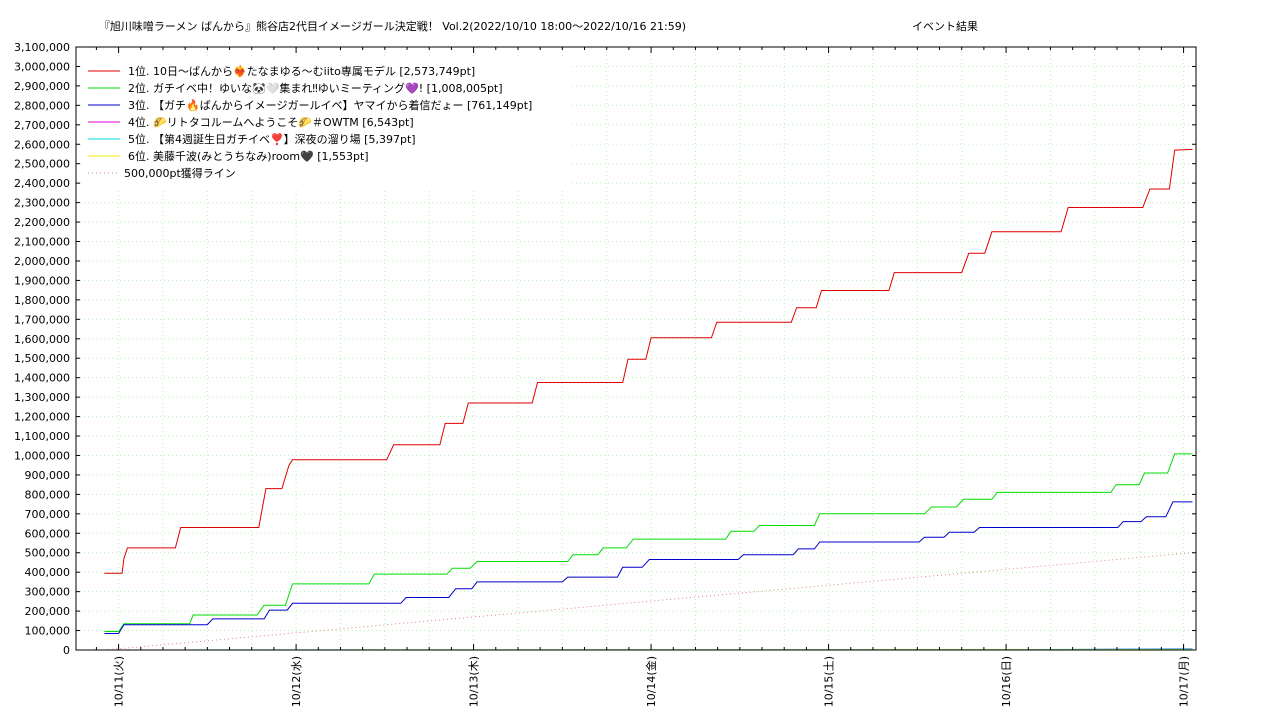 This screenshot has height=720, width=1280. I want to click on x-tick-label: 10/16(日), so click(1006, 681).